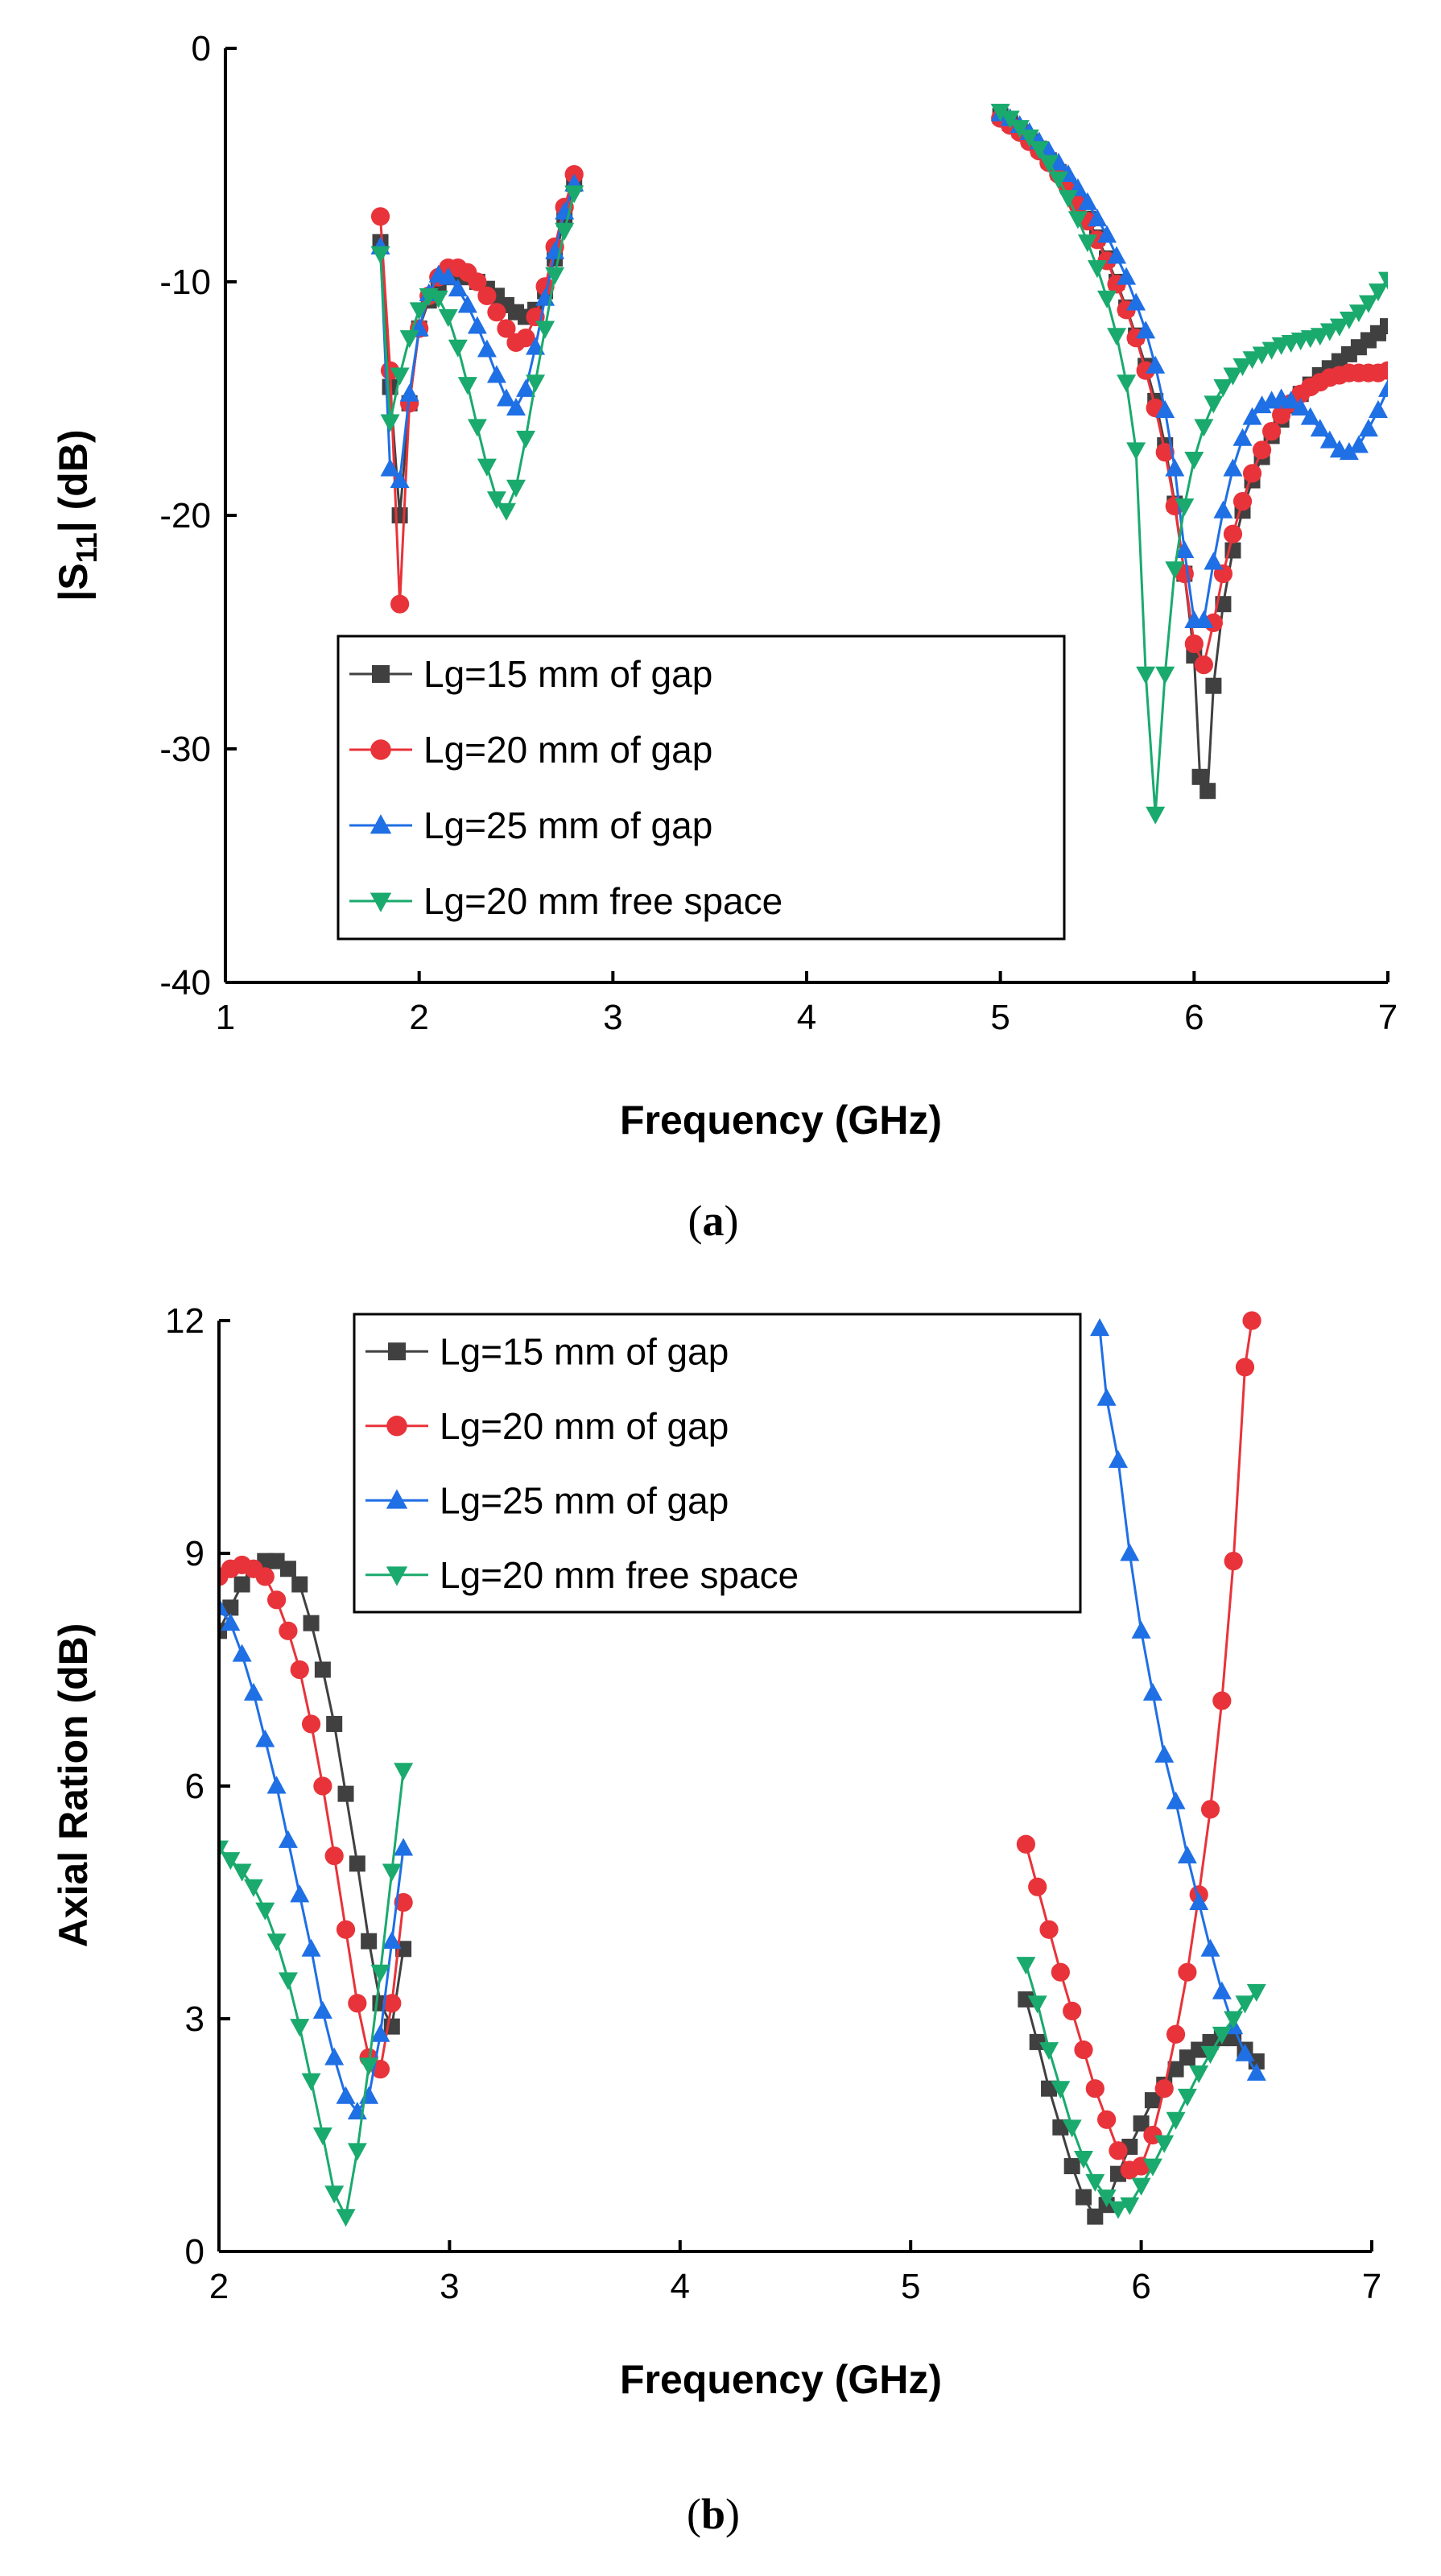 This screenshot has height=2576, width=1441. What do you see at coordinates (184, 1321) in the screenshot?
I see `chart-b-y-tick-label-12: 12` at bounding box center [184, 1321].